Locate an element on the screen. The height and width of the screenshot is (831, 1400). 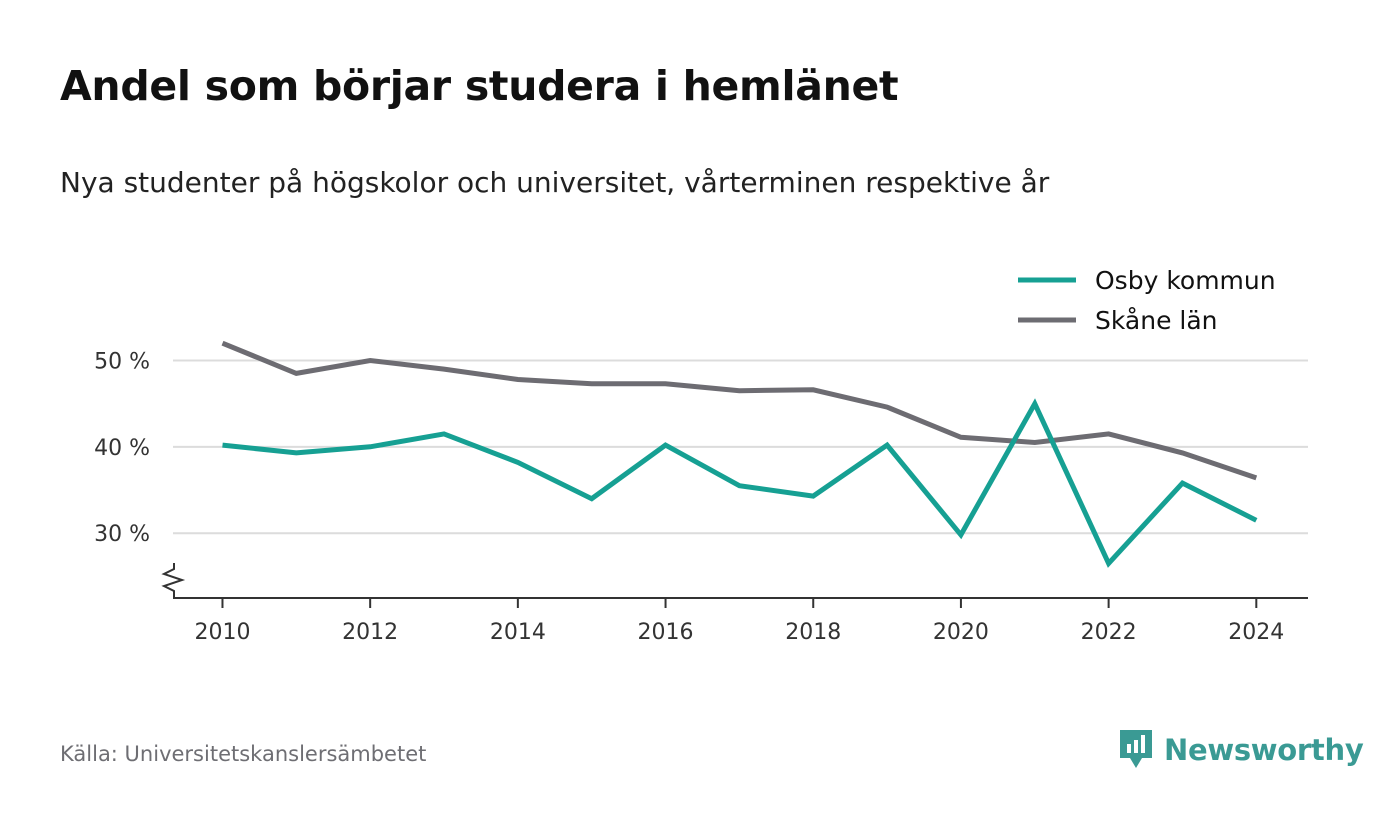
legend-background is located at coordinates (1149, 301).